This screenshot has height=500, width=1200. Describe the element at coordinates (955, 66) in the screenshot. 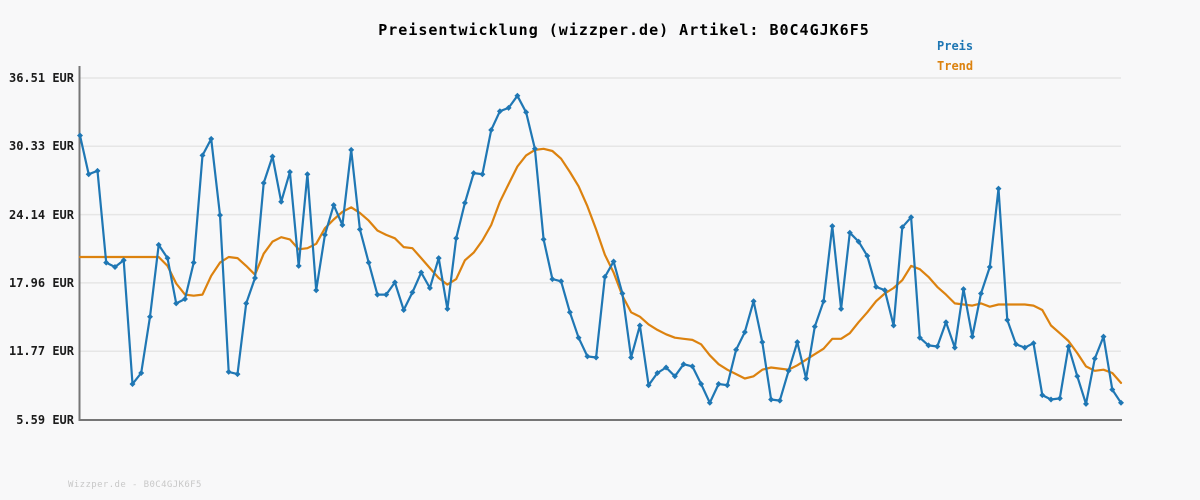

I see `legend-item-trend: Trend` at that location.